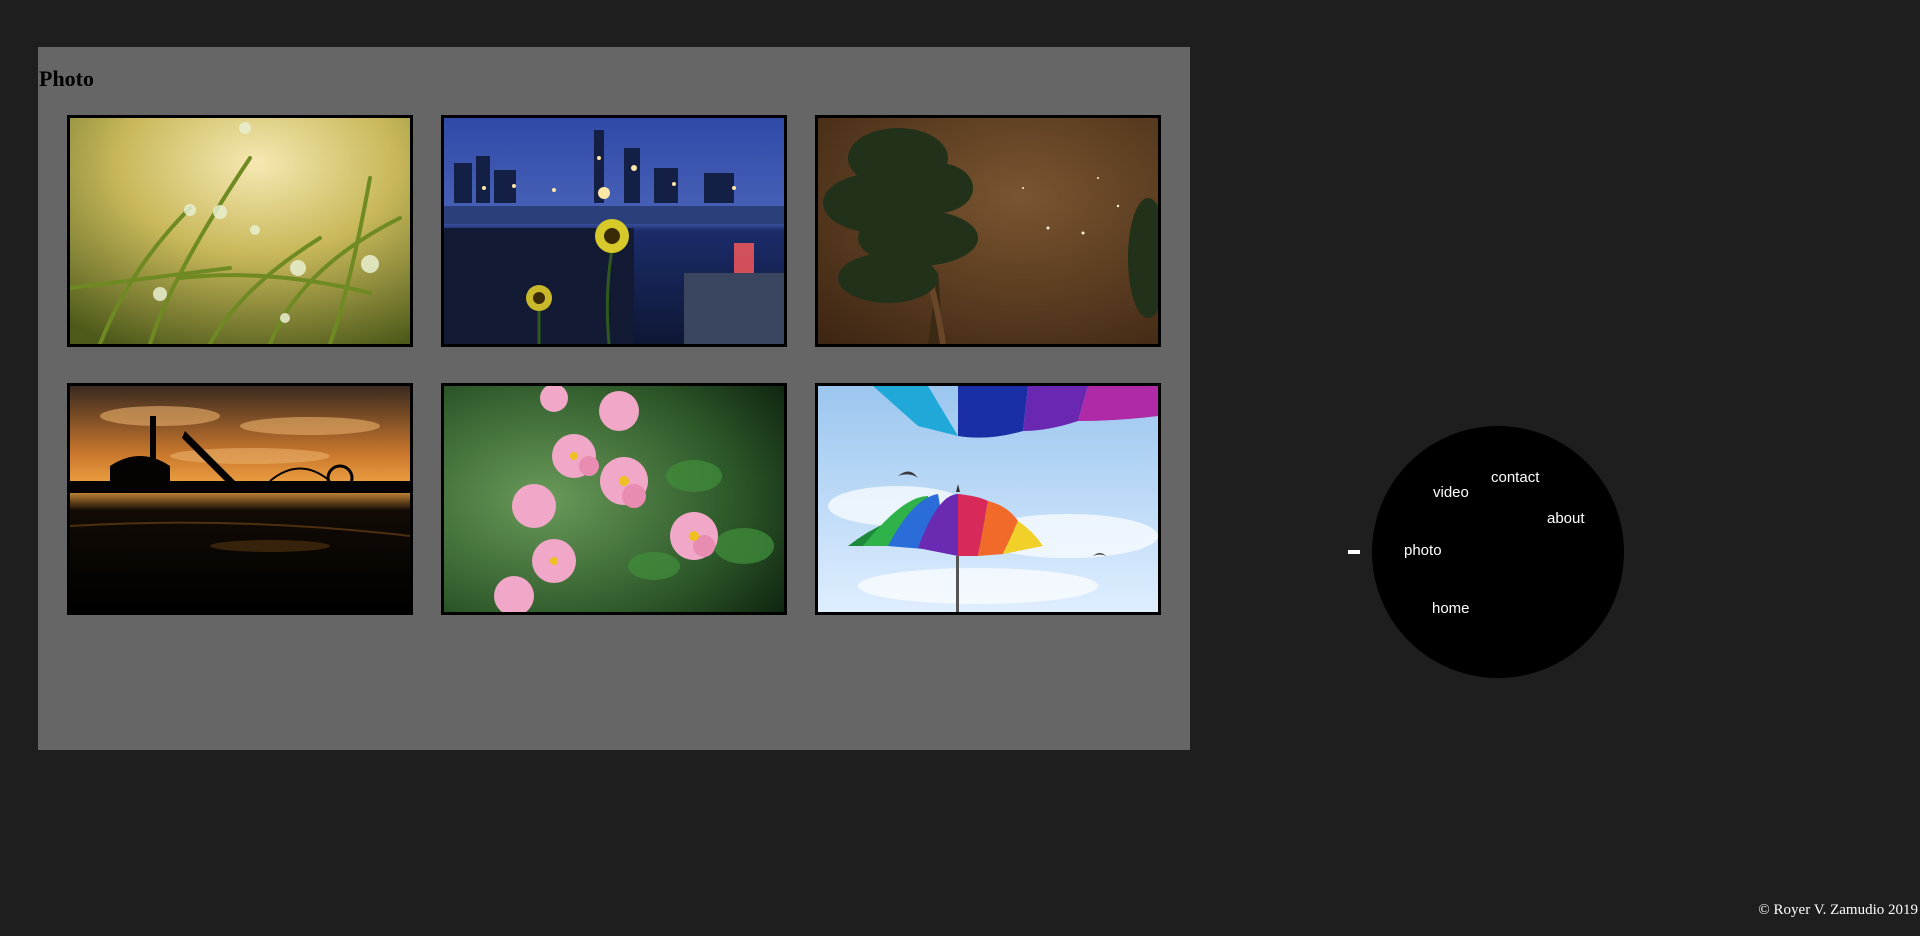 The width and height of the screenshot is (1920, 936). Describe the element at coordinates (1498, 552) in the screenshot. I see `circular-nav-menu: contact video about photo home` at that location.